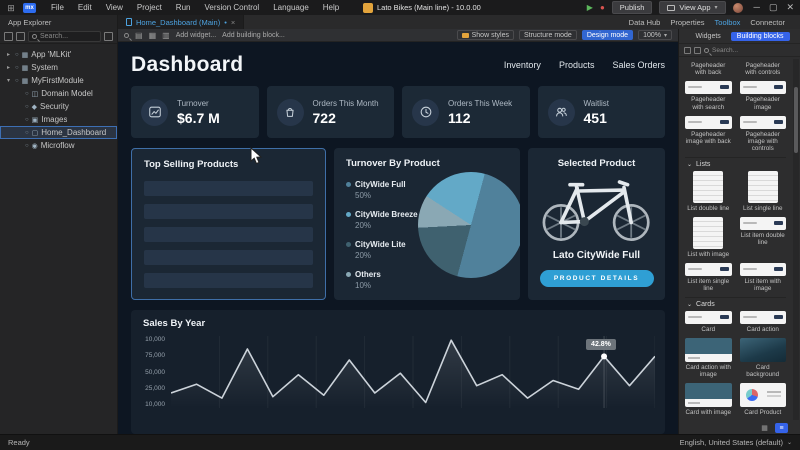  I want to click on user-avatar, so click(737, 7).